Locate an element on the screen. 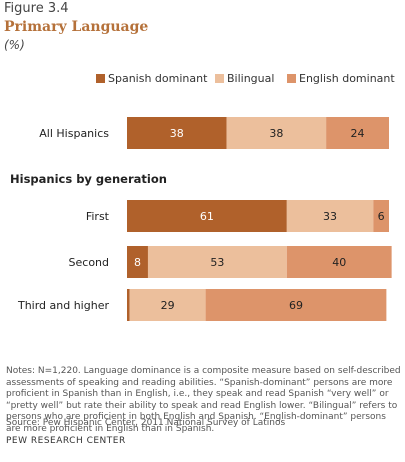  data-label-all-hispanics-bilingual: 38 is located at coordinates (276, 133).